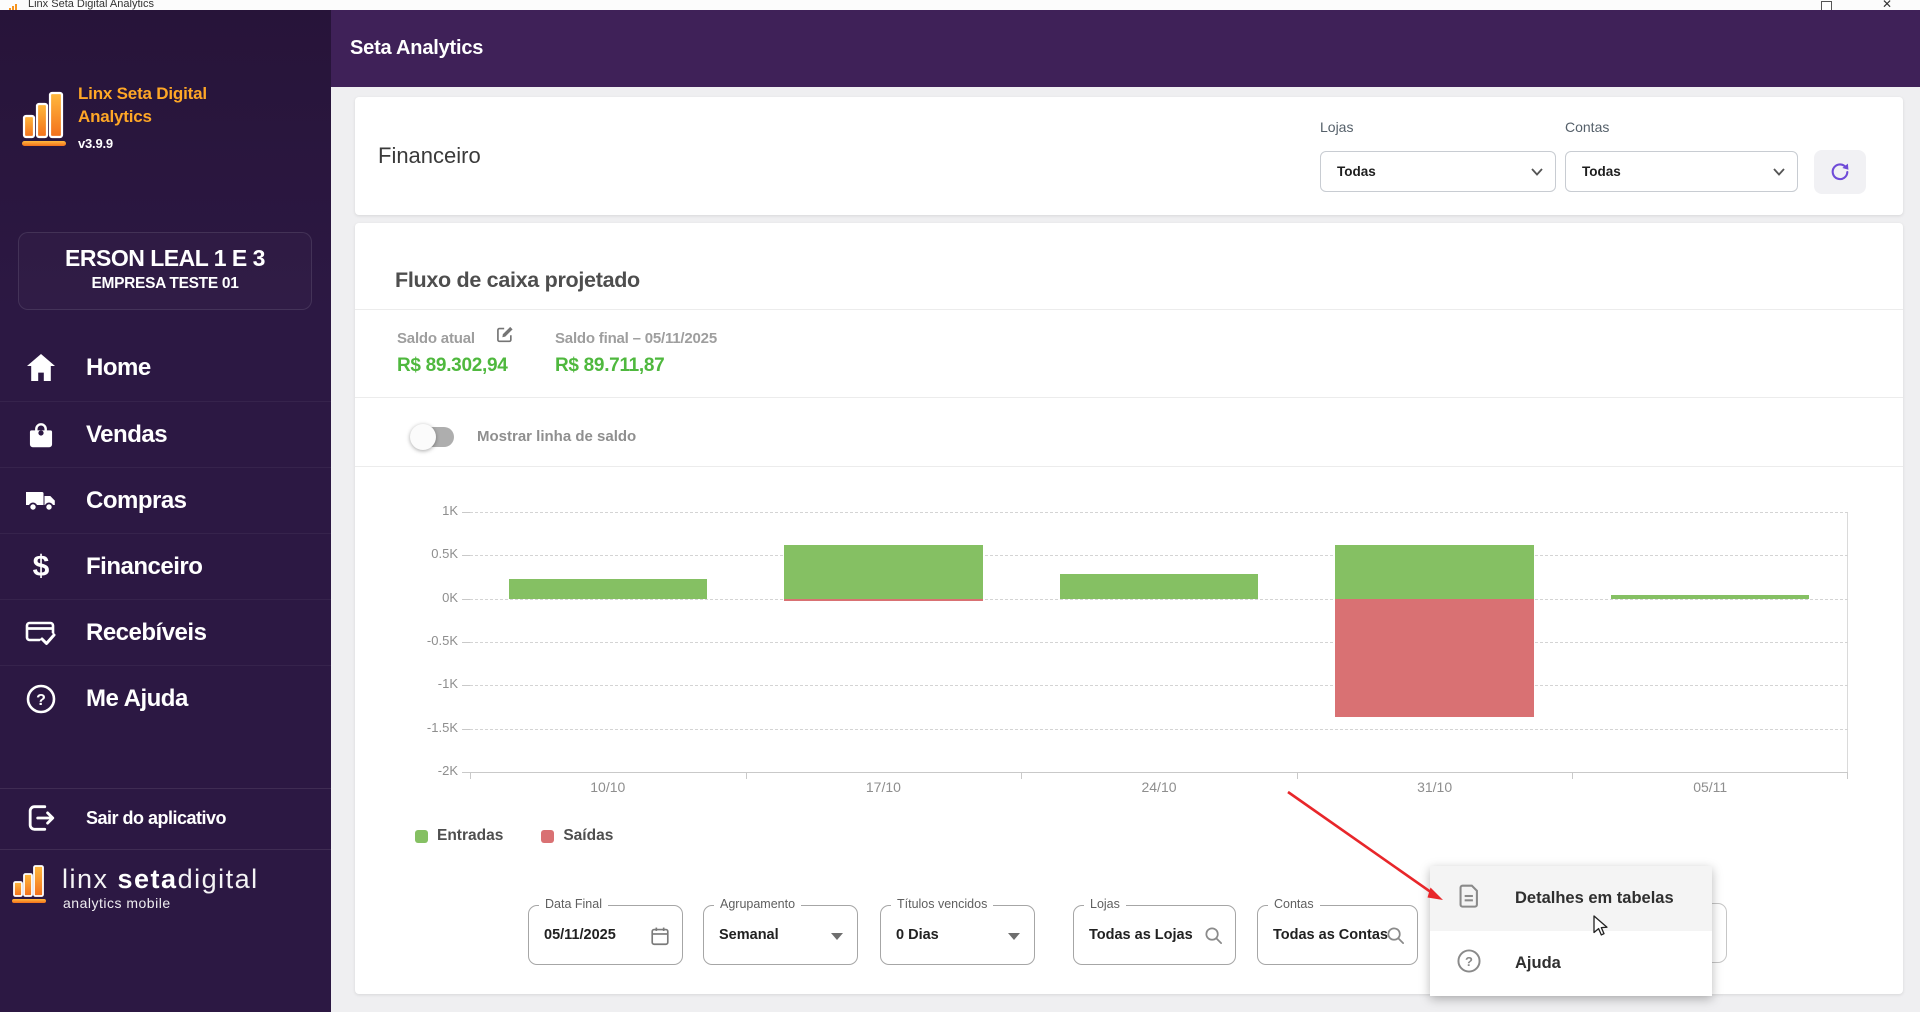 Image resolution: width=1920 pixels, height=1012 pixels. Describe the element at coordinates (1826, 5) in the screenshot. I see `window-restore-button` at that location.